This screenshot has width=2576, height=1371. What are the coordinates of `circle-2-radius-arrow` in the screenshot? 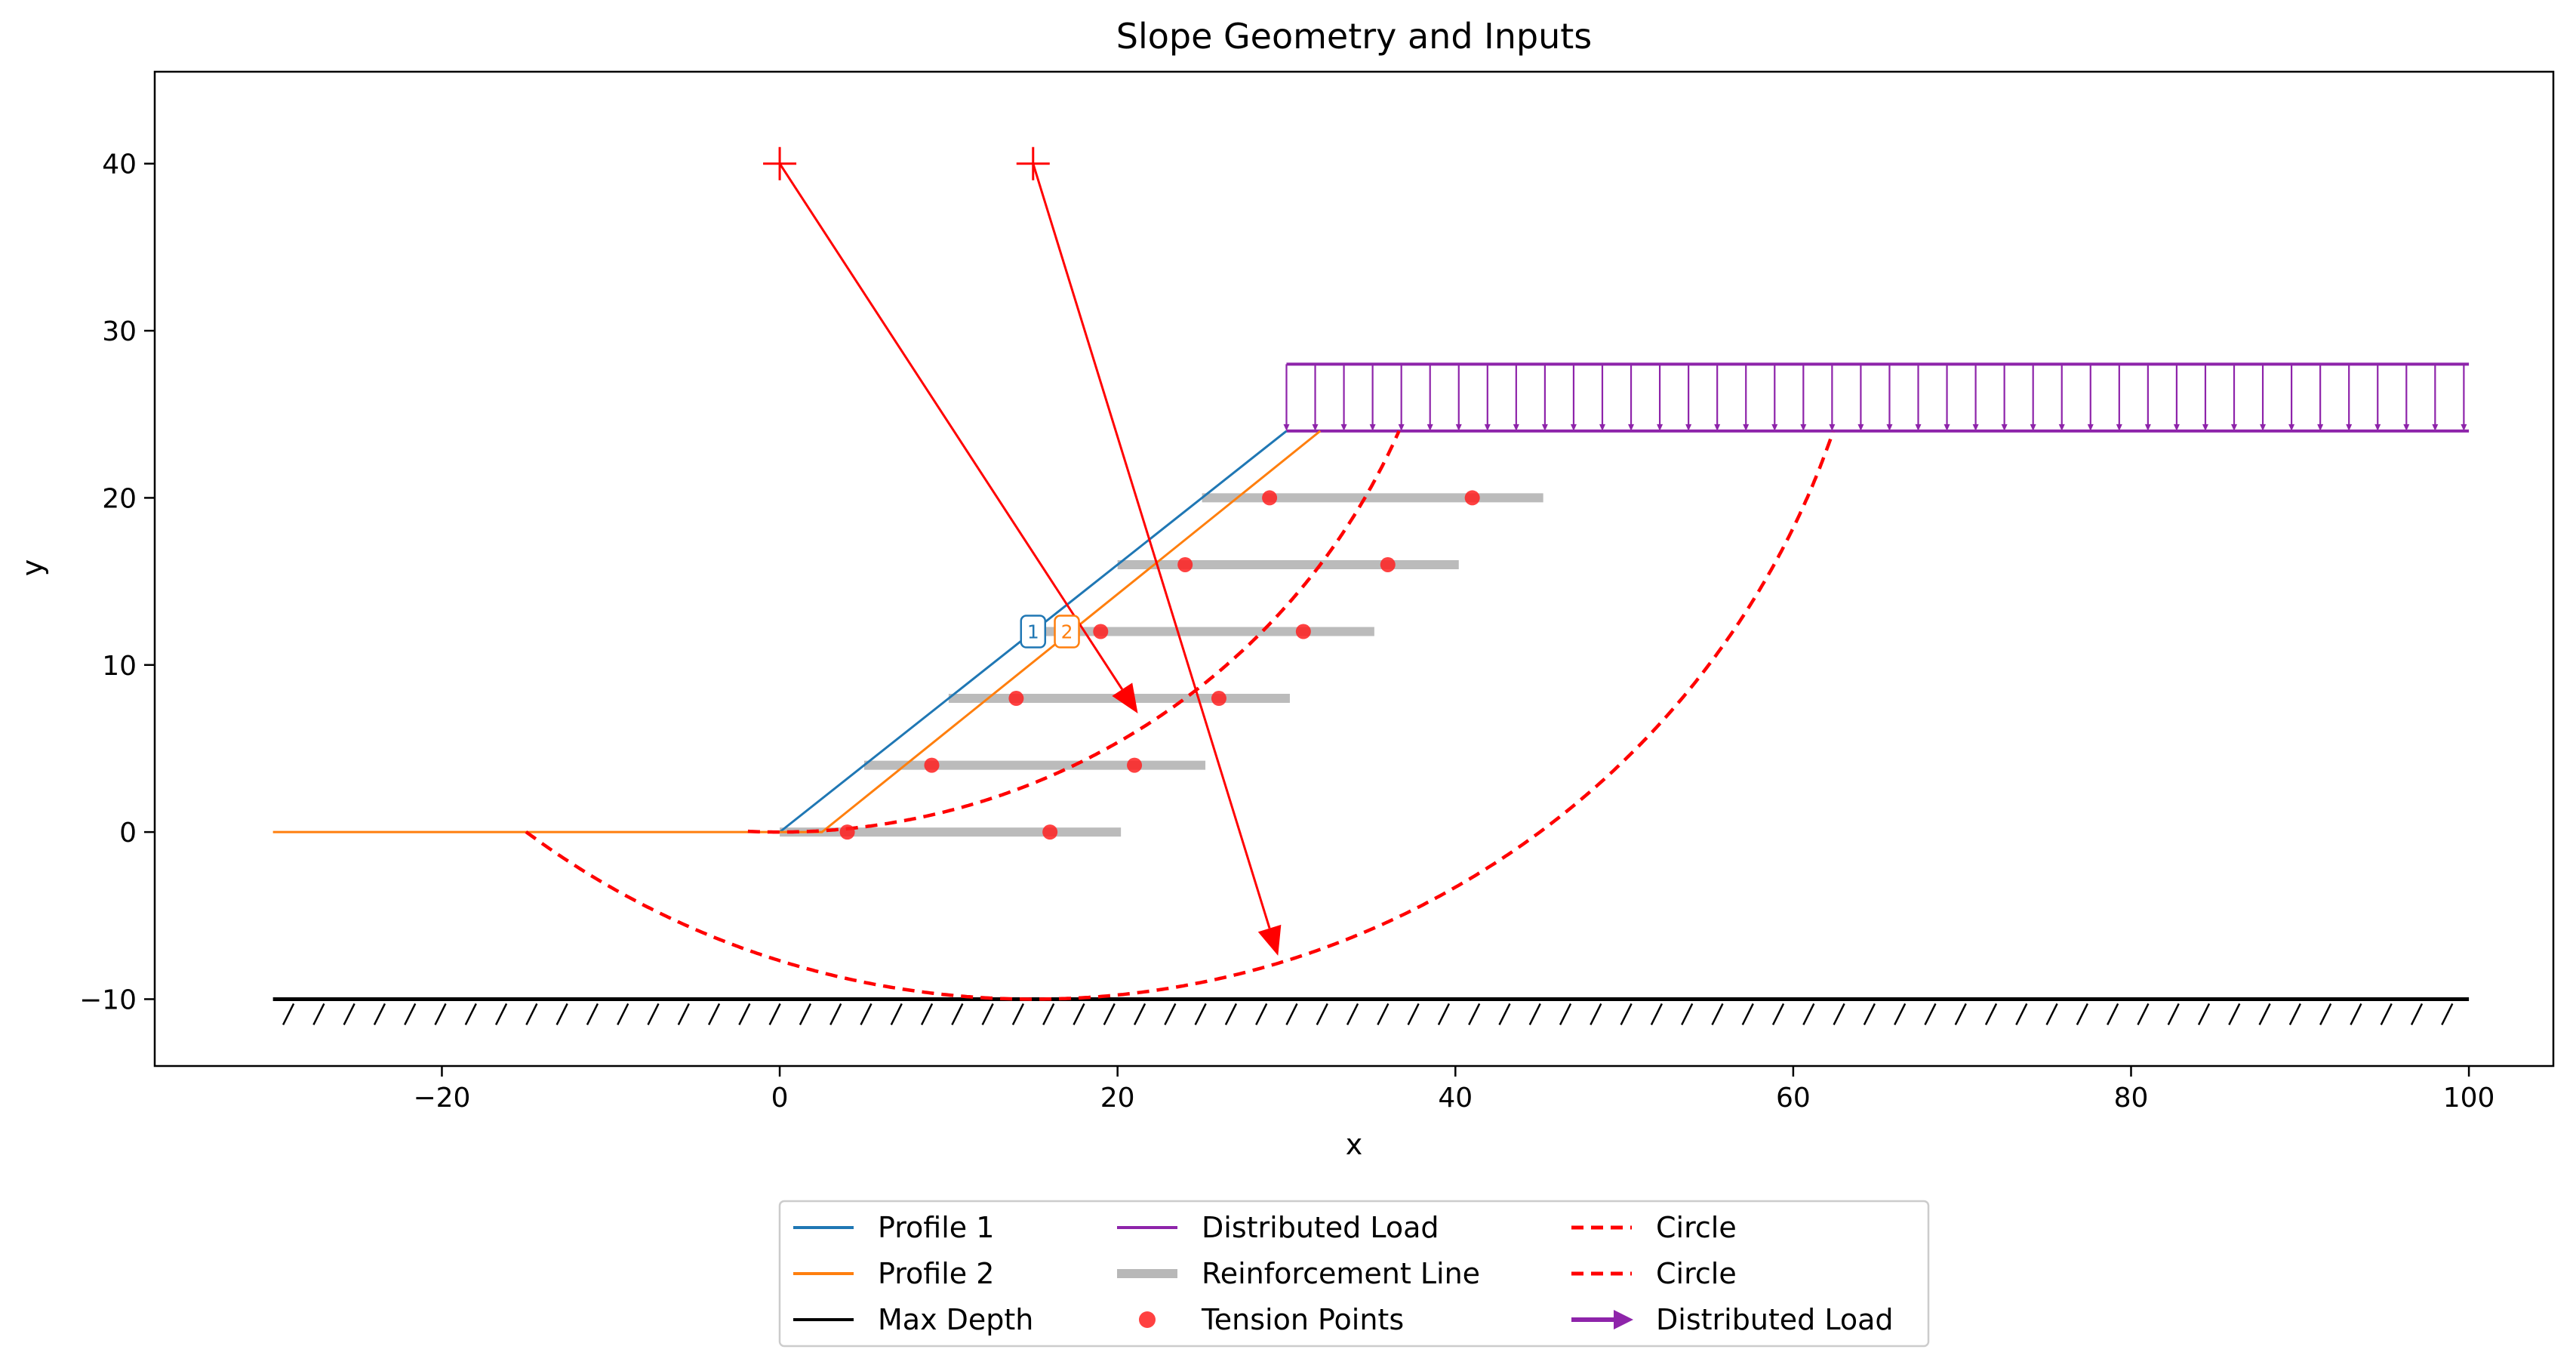 It's located at (1151, 546).